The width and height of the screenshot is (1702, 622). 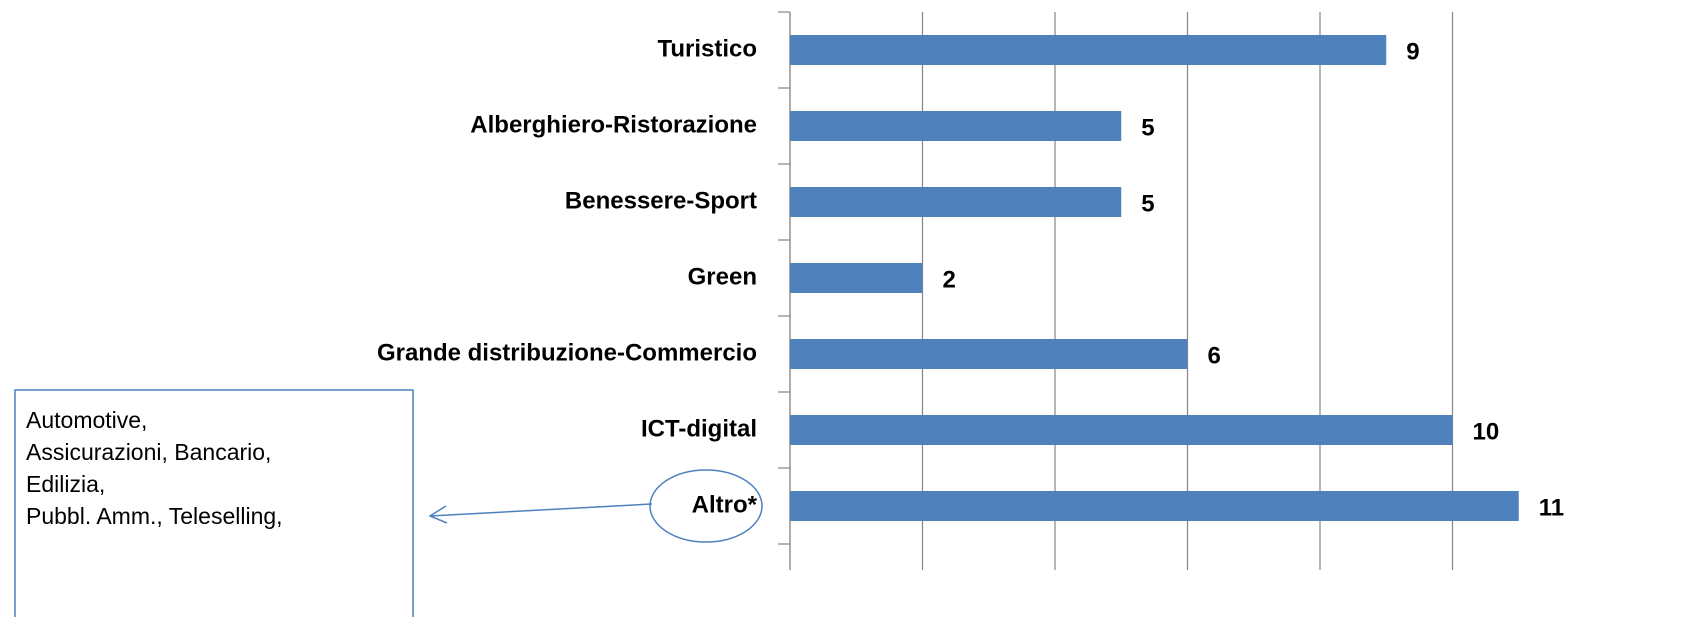 I want to click on arrow-head, so click(x=438, y=514).